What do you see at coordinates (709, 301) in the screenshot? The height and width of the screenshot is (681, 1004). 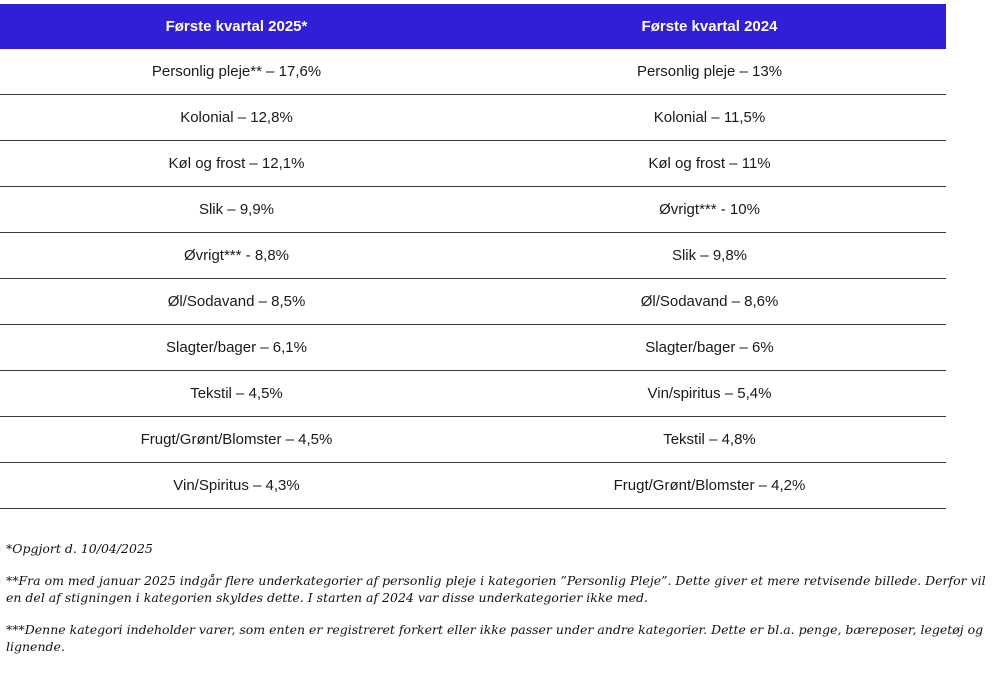 I see `cell-2024: Øl/Sodavand – 8,6%` at bounding box center [709, 301].